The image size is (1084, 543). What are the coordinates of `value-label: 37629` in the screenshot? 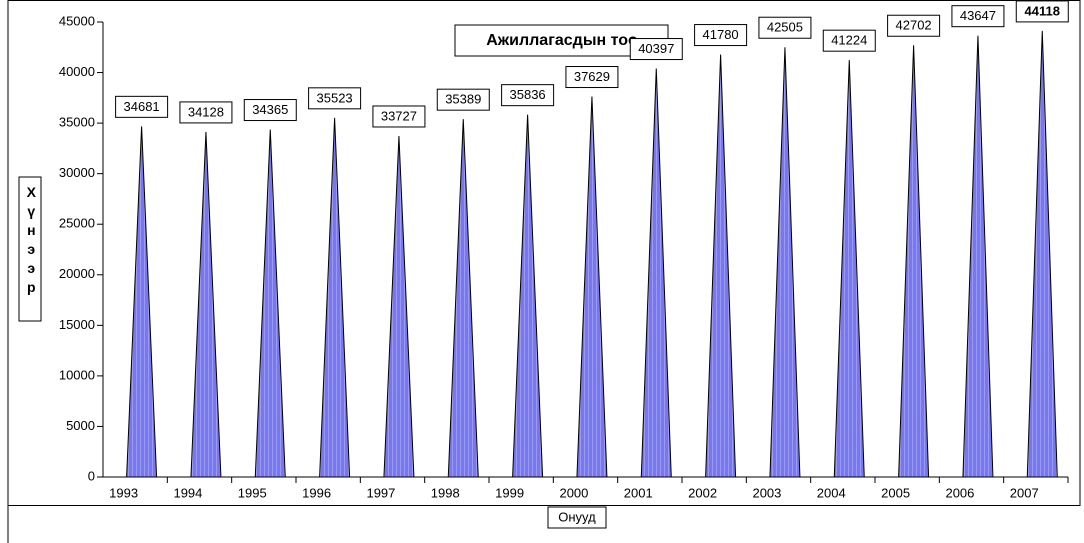 It's located at (592, 76).